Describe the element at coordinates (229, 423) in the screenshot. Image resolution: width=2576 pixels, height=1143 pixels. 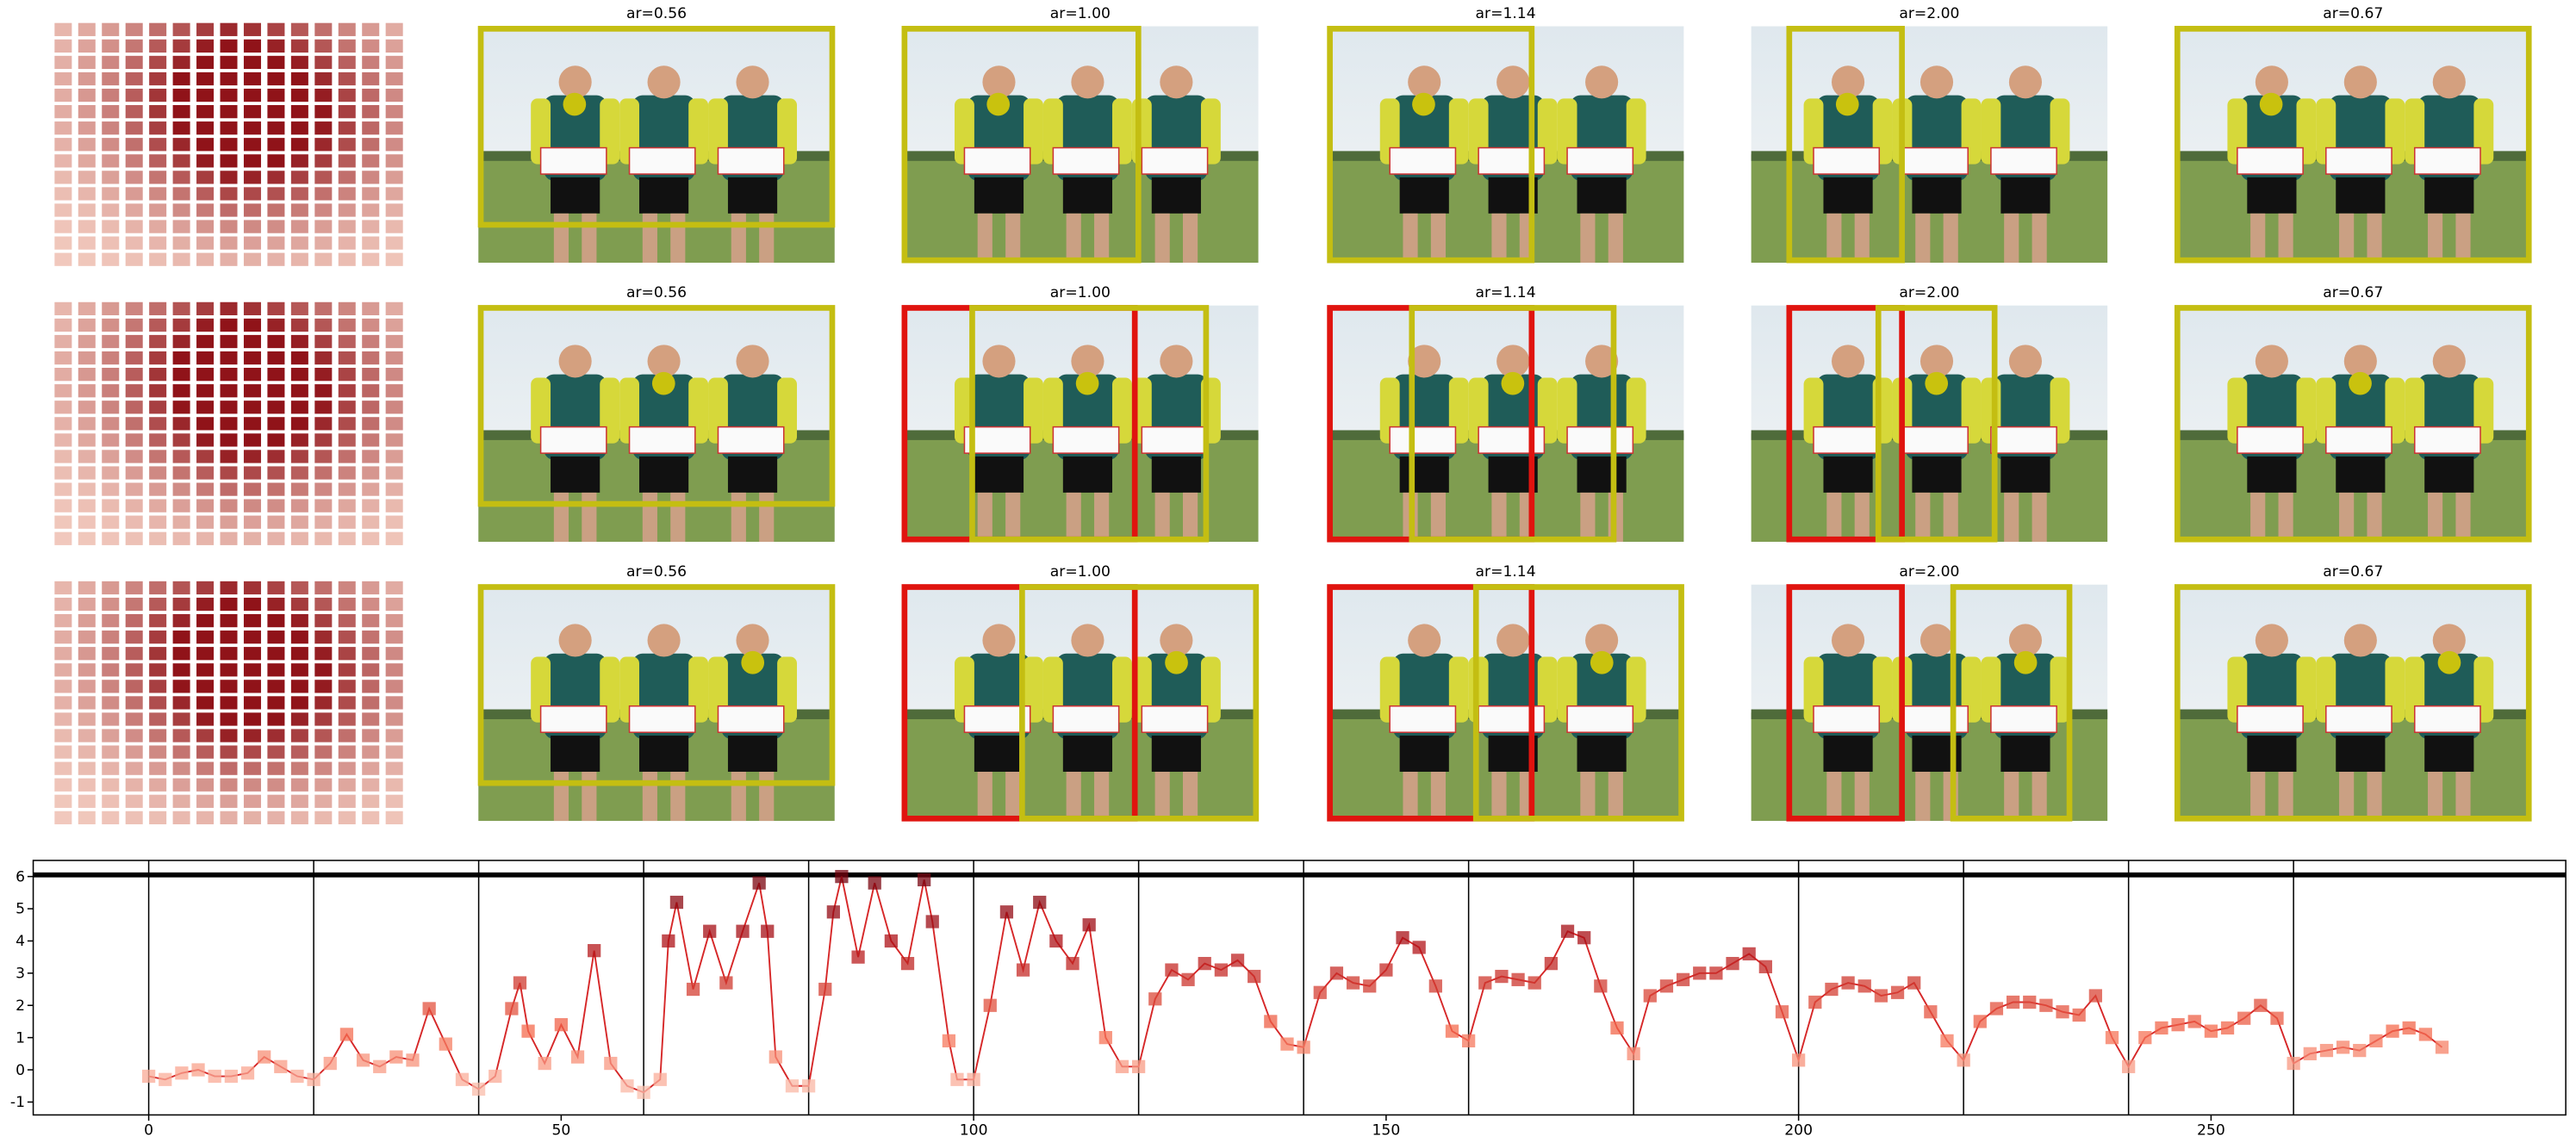
I see `heatmap` at that location.